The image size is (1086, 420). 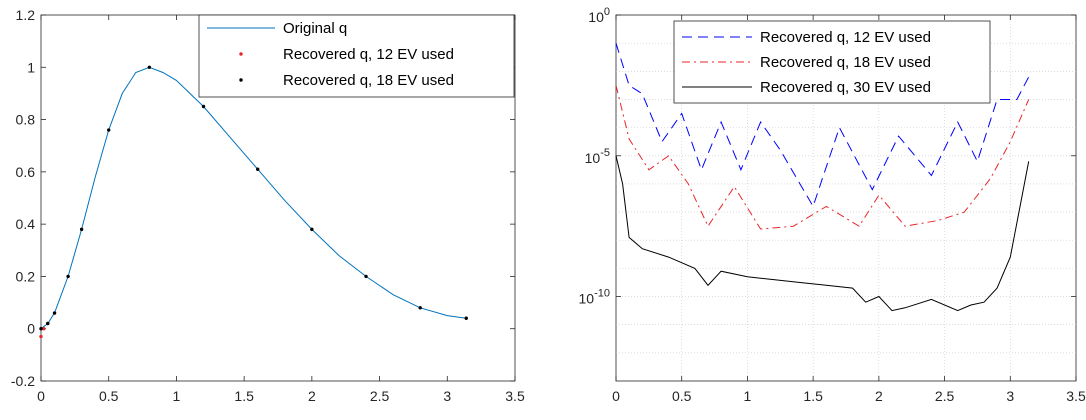 I want to click on y-tick-label: 0, so click(x=31, y=329).